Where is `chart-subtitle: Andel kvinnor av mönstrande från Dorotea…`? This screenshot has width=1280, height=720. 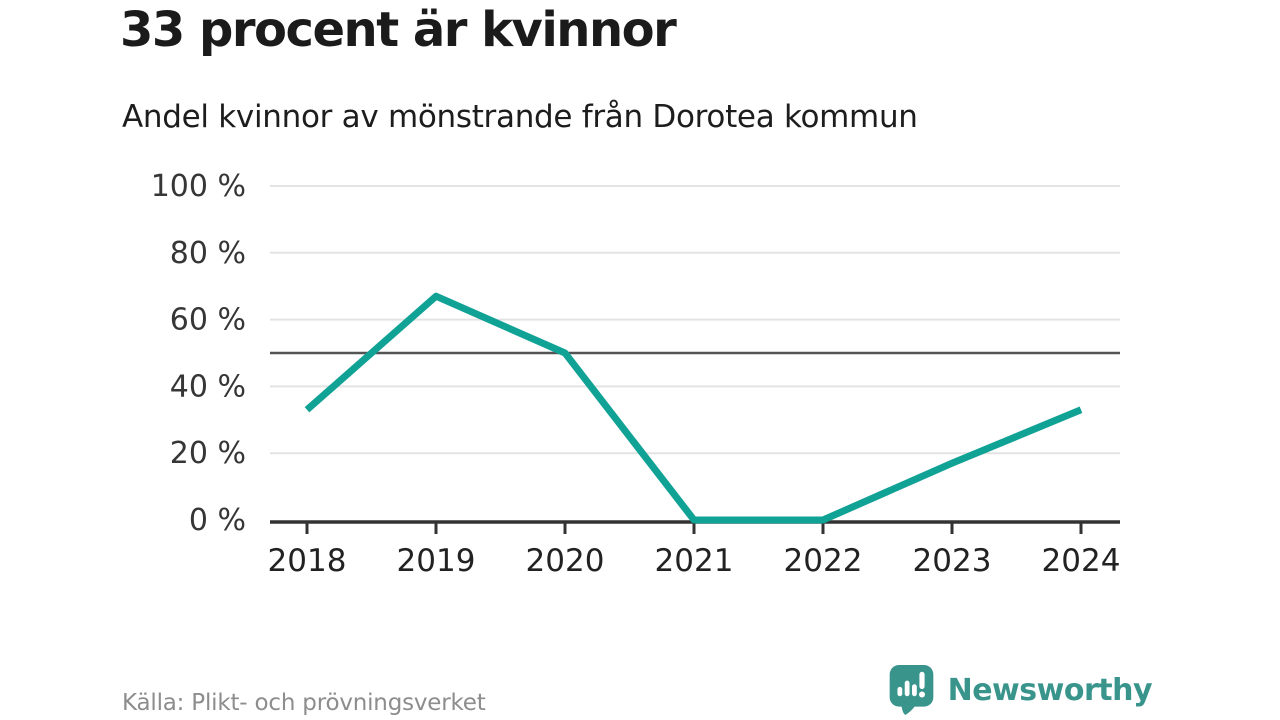 chart-subtitle: Andel kvinnor av mönstrande från Dorotea… is located at coordinates (520, 117).